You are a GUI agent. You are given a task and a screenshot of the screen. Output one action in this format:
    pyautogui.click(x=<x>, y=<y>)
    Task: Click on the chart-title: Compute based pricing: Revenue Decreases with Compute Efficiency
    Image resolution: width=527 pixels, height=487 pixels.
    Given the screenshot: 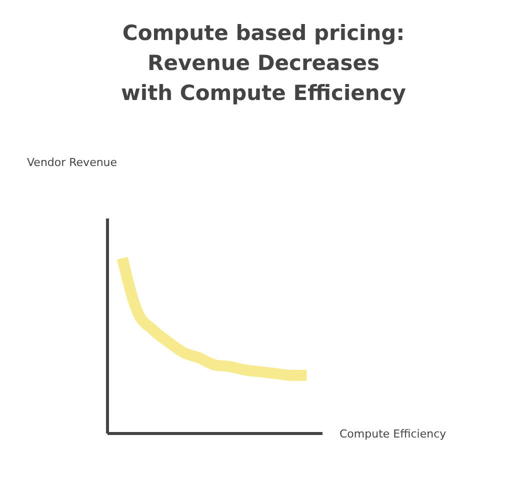 What is the action you would take?
    pyautogui.click(x=263, y=63)
    